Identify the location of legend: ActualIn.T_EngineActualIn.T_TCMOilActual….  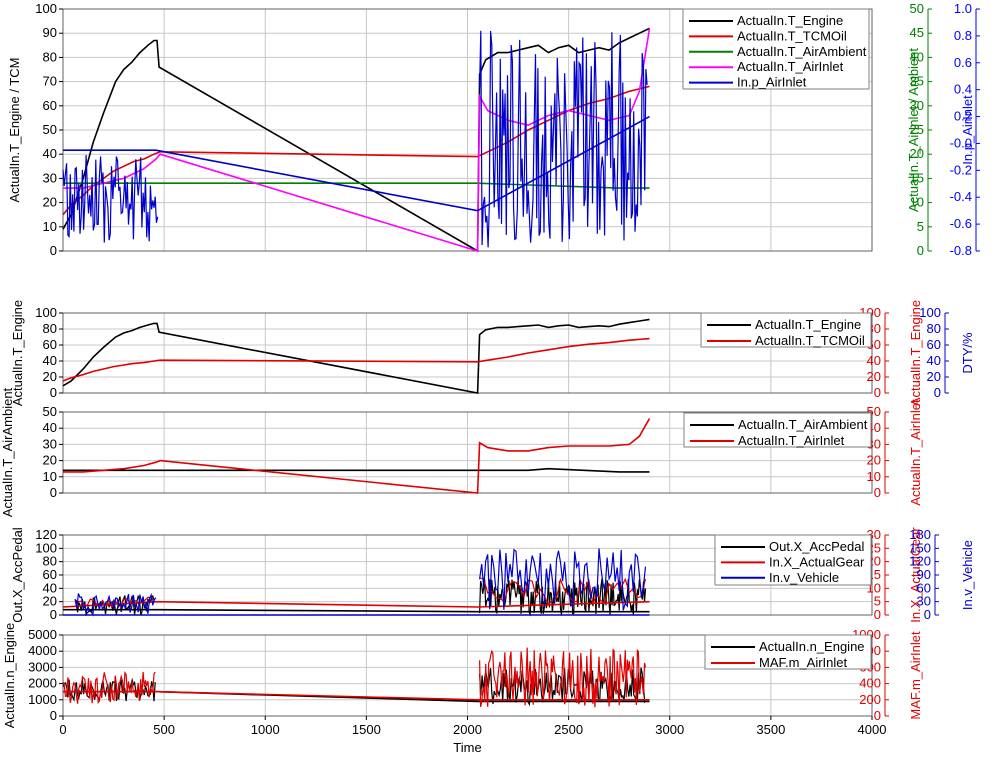
(776, 49).